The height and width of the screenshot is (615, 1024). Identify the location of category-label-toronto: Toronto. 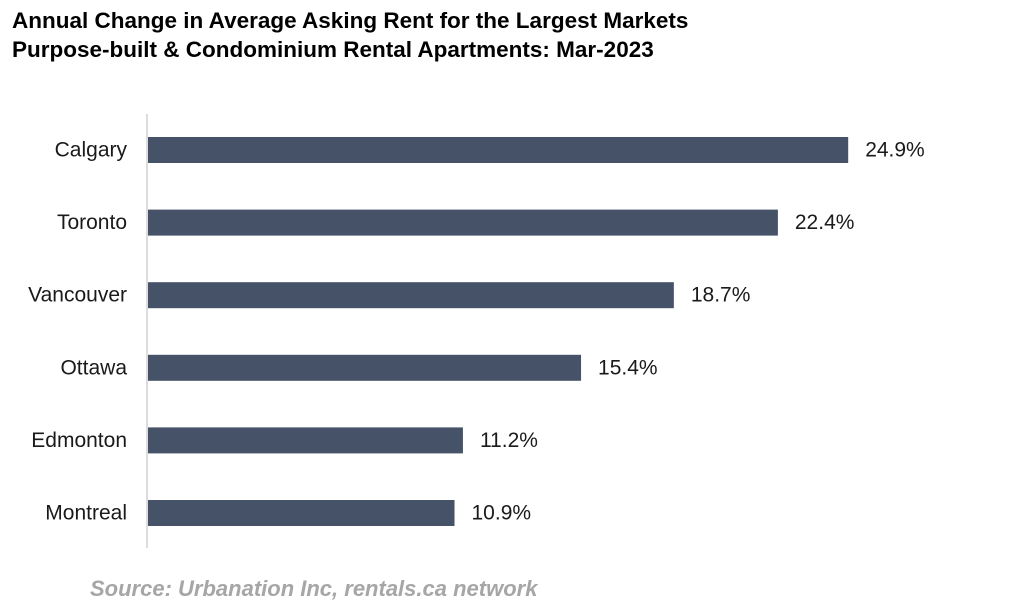
(92, 222).